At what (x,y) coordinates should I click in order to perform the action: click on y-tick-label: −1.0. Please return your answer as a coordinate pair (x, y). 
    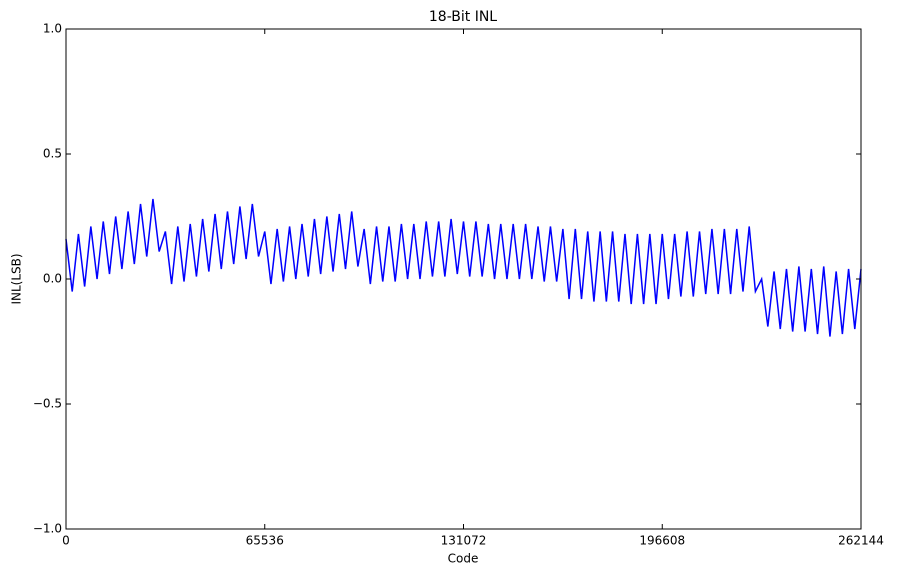
    Looking at the image, I should click on (47, 529).